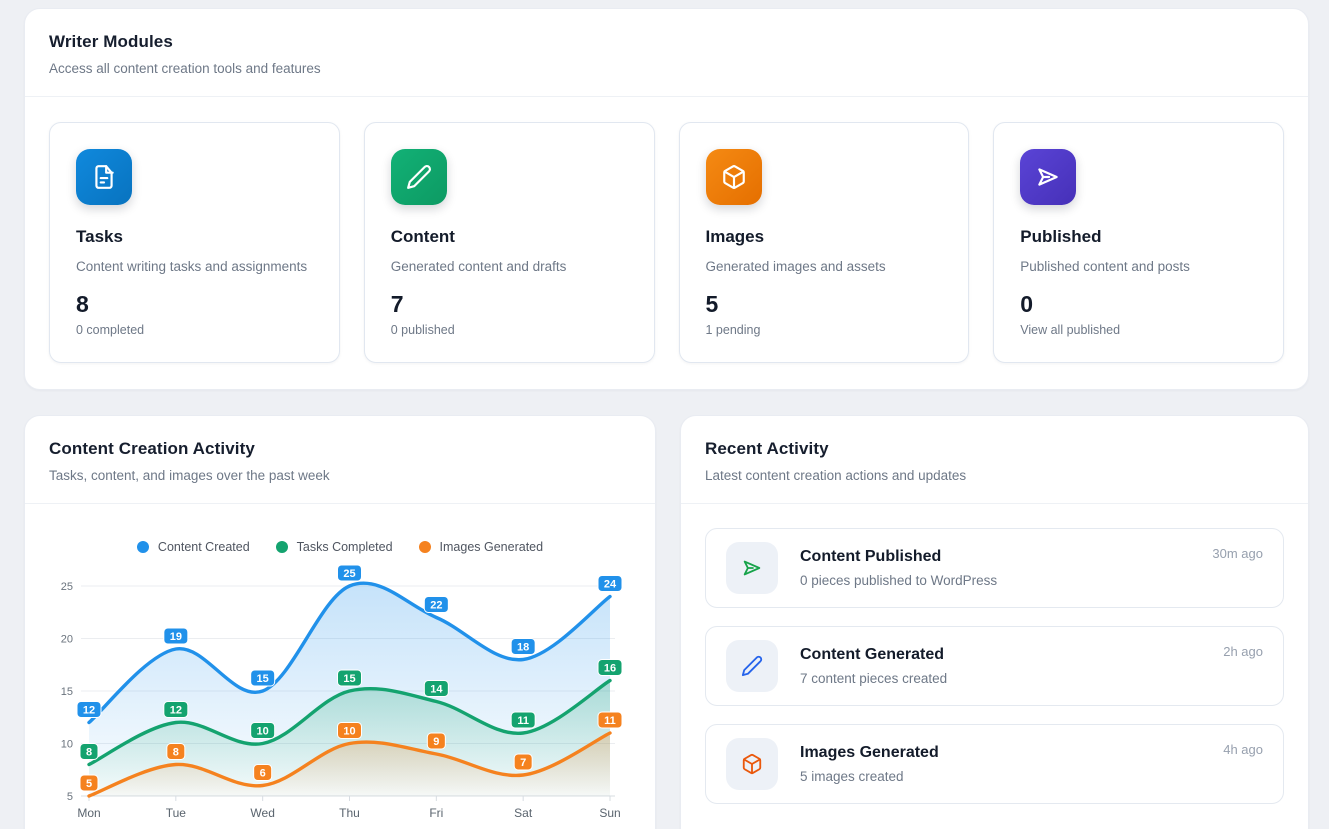 This screenshot has height=829, width=1329. What do you see at coordinates (1070, 330) in the screenshot?
I see `module-subtext: View all published` at bounding box center [1070, 330].